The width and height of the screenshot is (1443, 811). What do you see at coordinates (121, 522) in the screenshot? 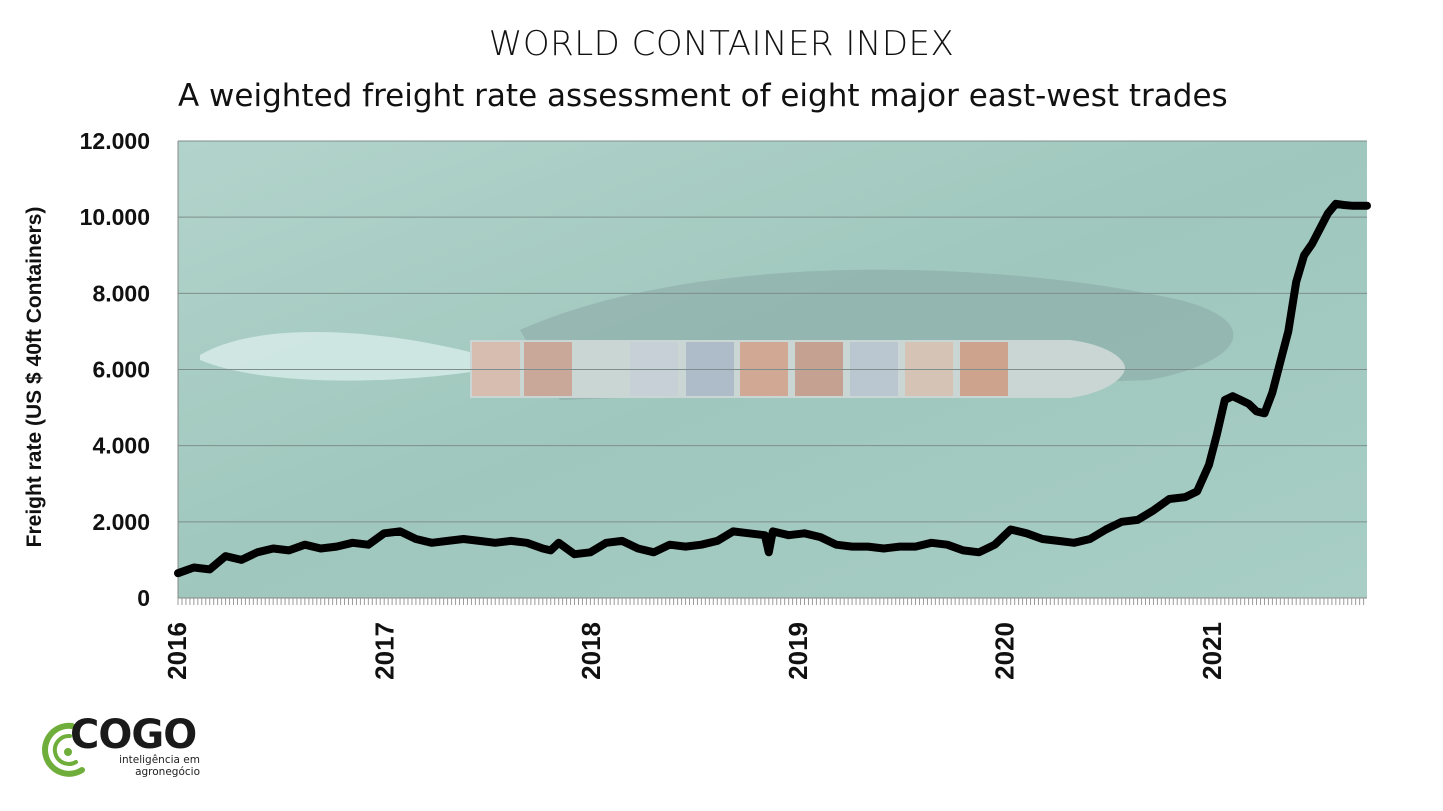
I see `y-tick-label: 2.000` at bounding box center [121, 522].